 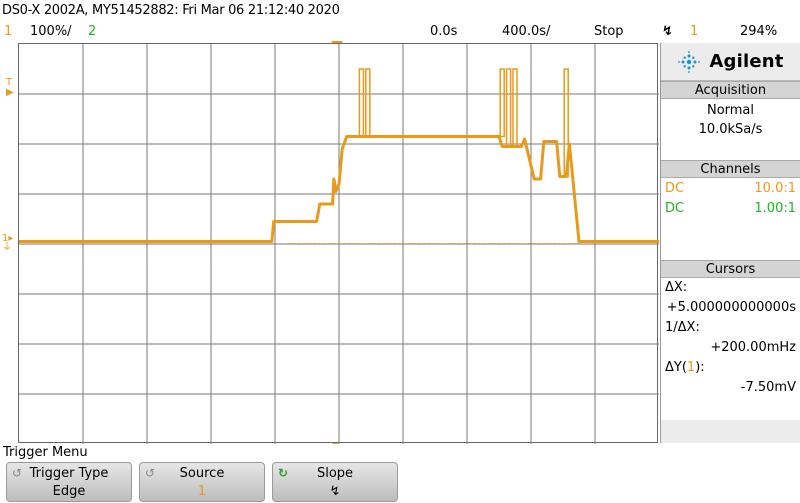 What do you see at coordinates (335, 473) in the screenshot?
I see `slope-label: Slope` at bounding box center [335, 473].